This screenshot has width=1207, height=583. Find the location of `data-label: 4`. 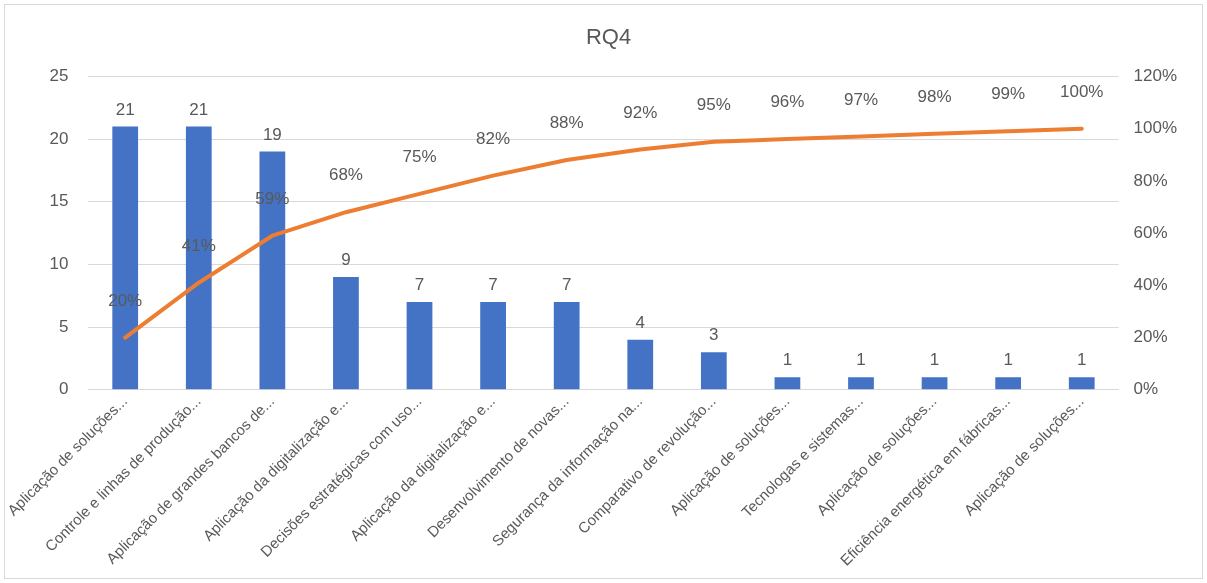

data-label: 4 is located at coordinates (640, 322).